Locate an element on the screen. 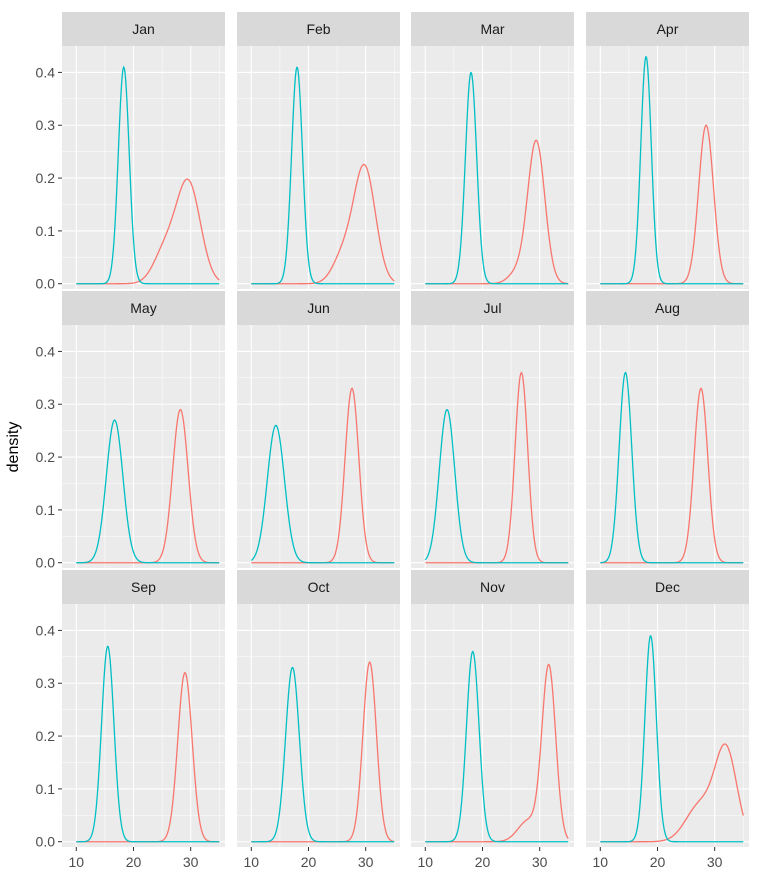  facet-strip-label: Jun is located at coordinates (318, 308).